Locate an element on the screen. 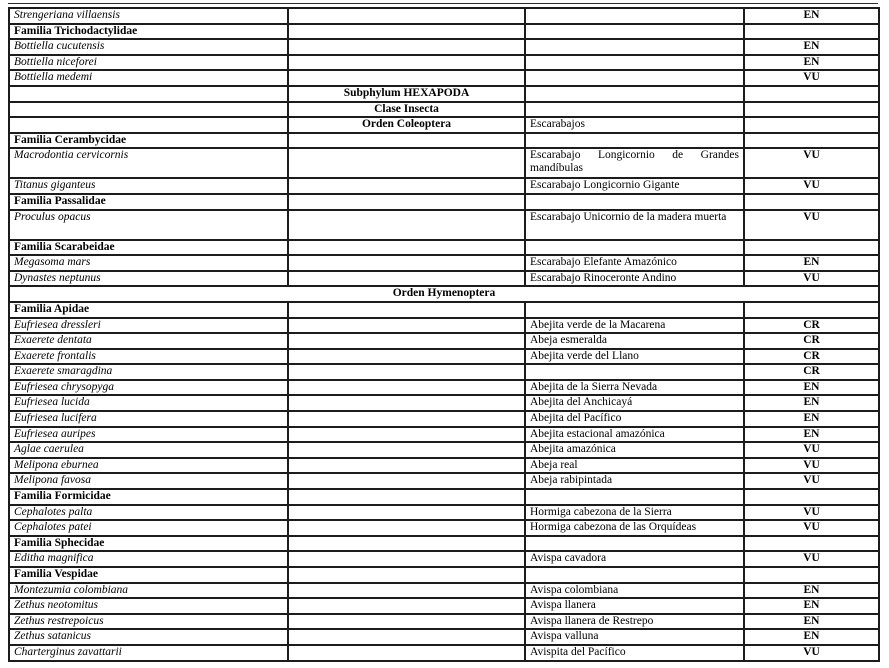  scientific-name-cell: Eufriesea chrysopyga is located at coordinates (148, 387).